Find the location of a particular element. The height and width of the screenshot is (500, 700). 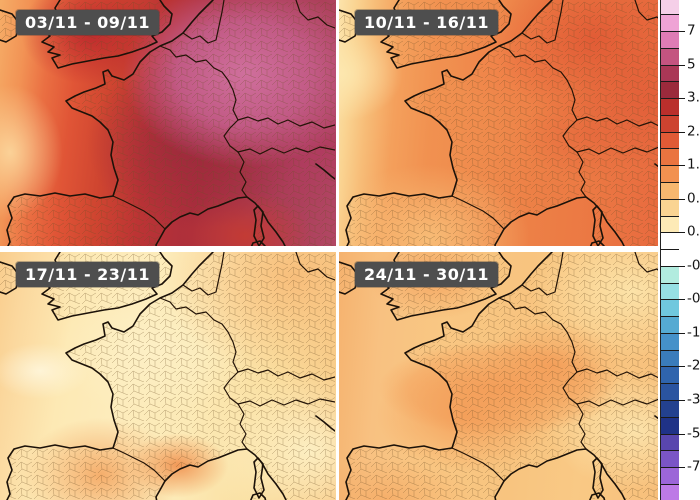

colorbar-tick-label: 1.5 is located at coordinates (693, 164).